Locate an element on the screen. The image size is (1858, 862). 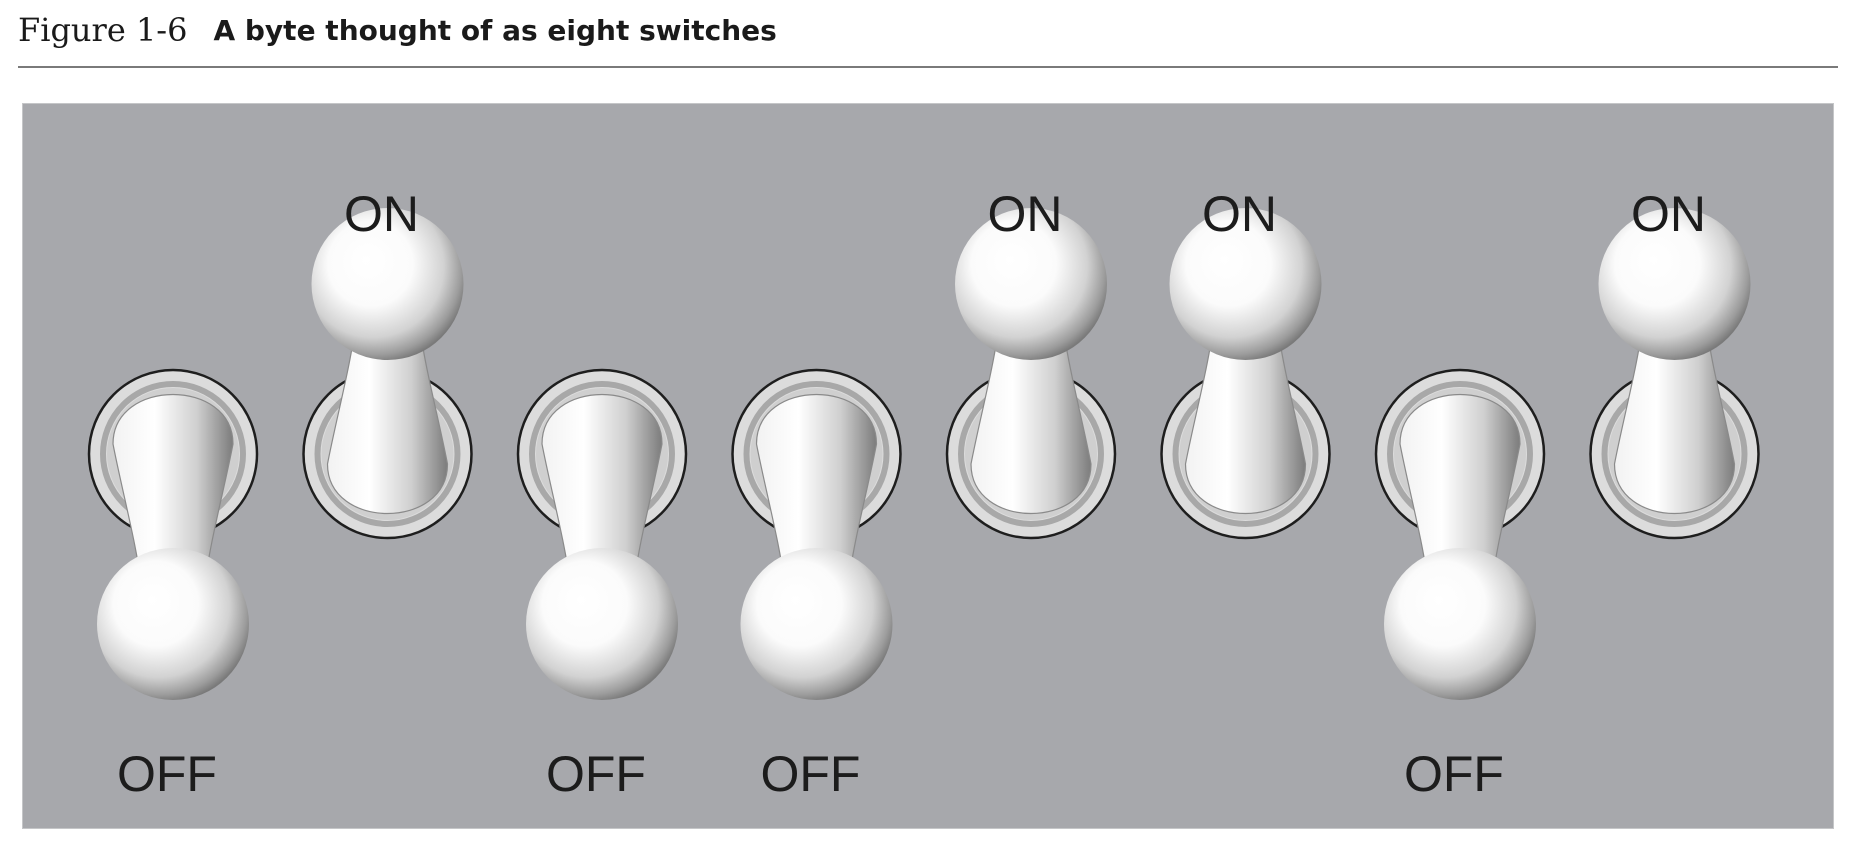
toggle-switch-4: OFF is located at coordinates (816, 585).